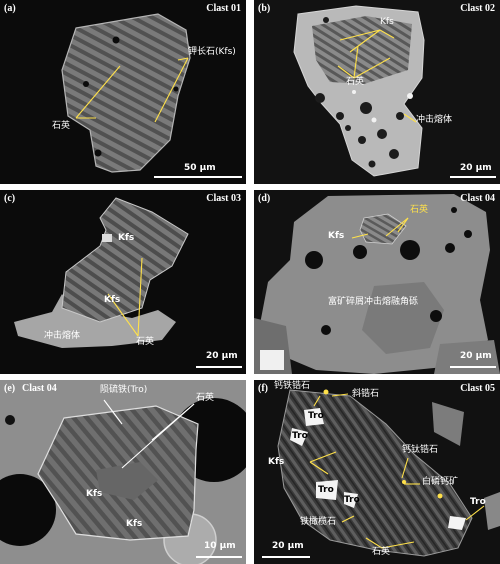 The width and height of the screenshot is (500, 564). What do you see at coordinates (223, 8) in the screenshot?
I see `clast-label: Clast 01` at bounding box center [223, 8].